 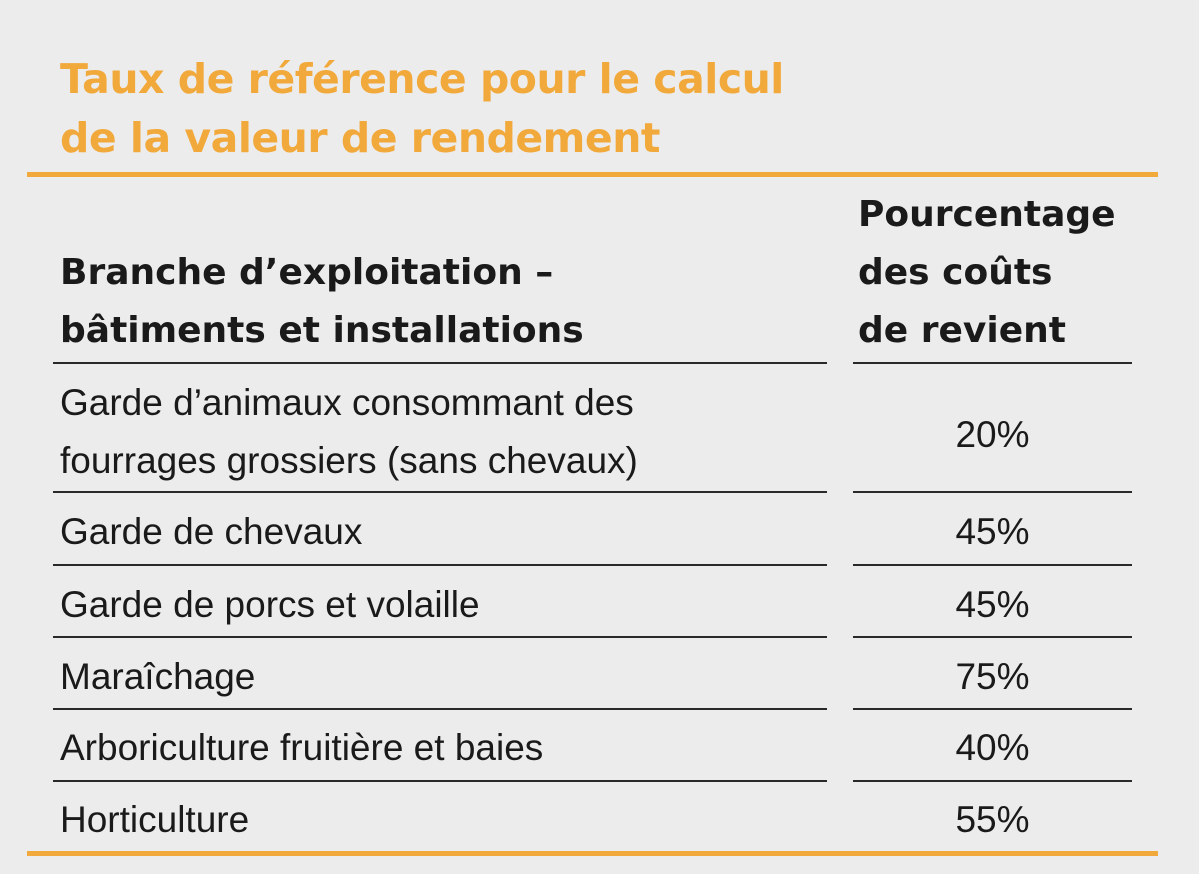 What do you see at coordinates (962, 330) in the screenshot?
I see `column-header-percentage-line-3: de revient` at bounding box center [962, 330].